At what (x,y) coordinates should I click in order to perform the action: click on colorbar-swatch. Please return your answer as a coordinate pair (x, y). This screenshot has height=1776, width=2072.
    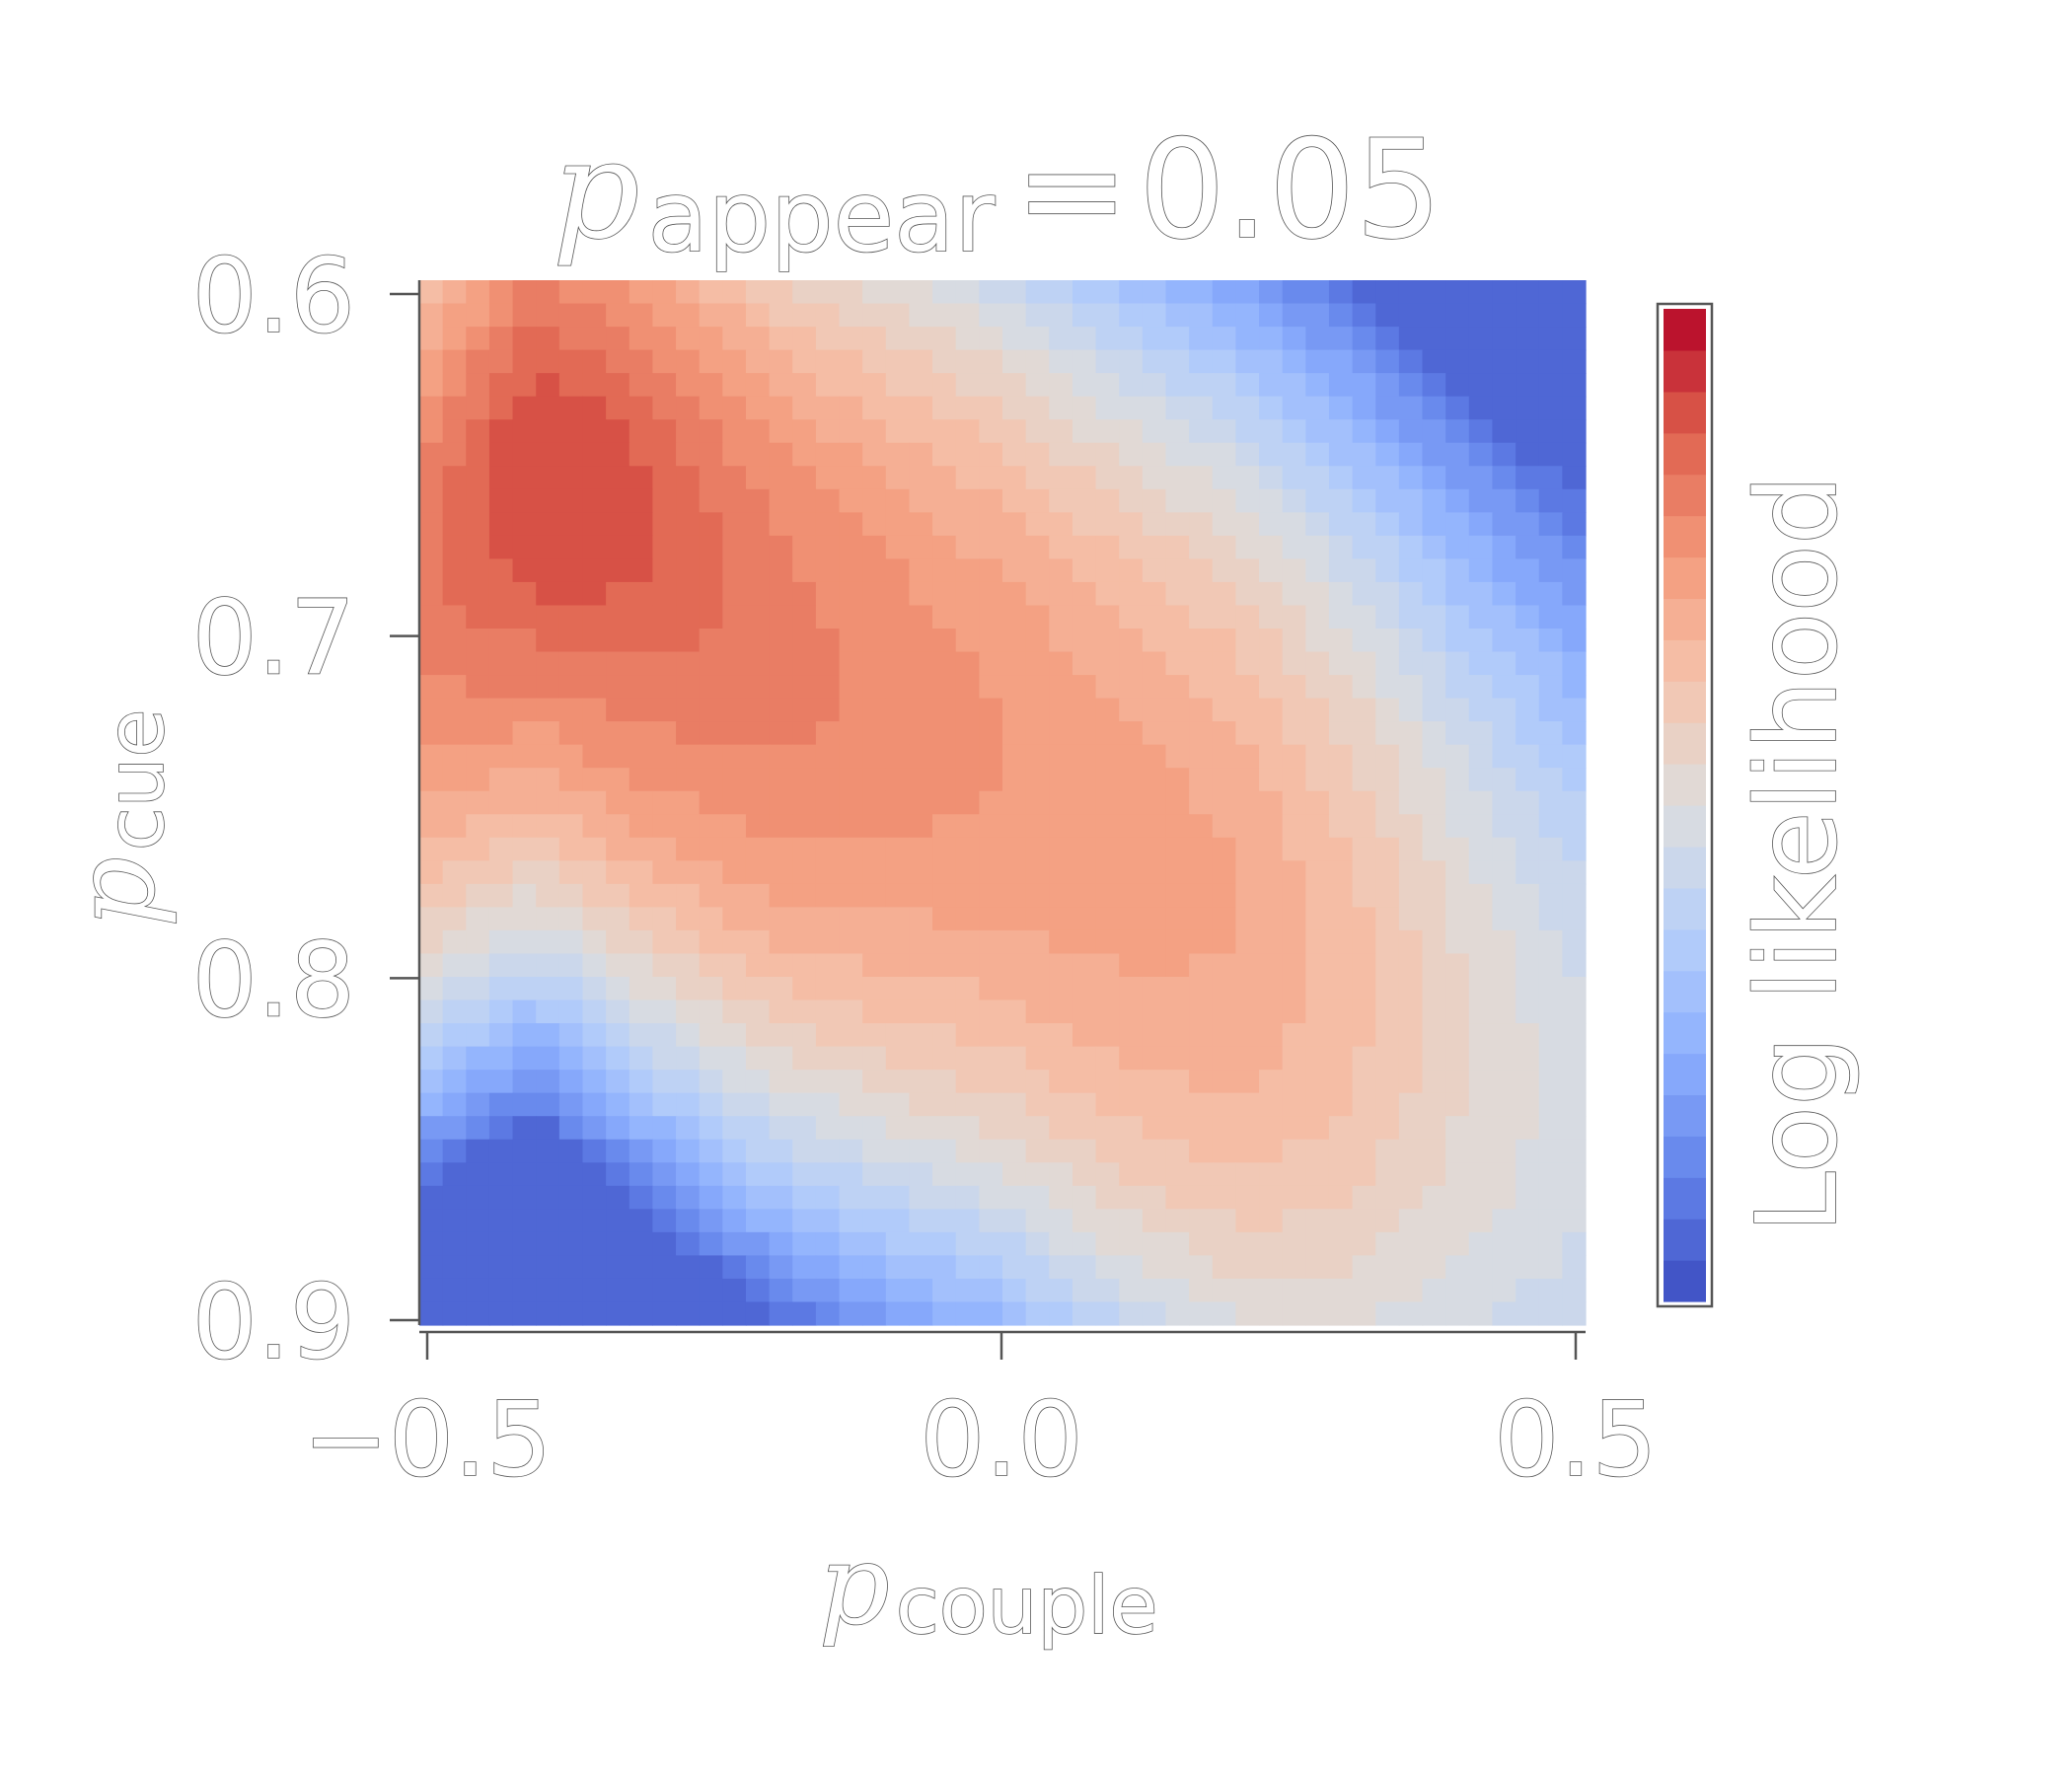
    Looking at the image, I should click on (1685, 702).